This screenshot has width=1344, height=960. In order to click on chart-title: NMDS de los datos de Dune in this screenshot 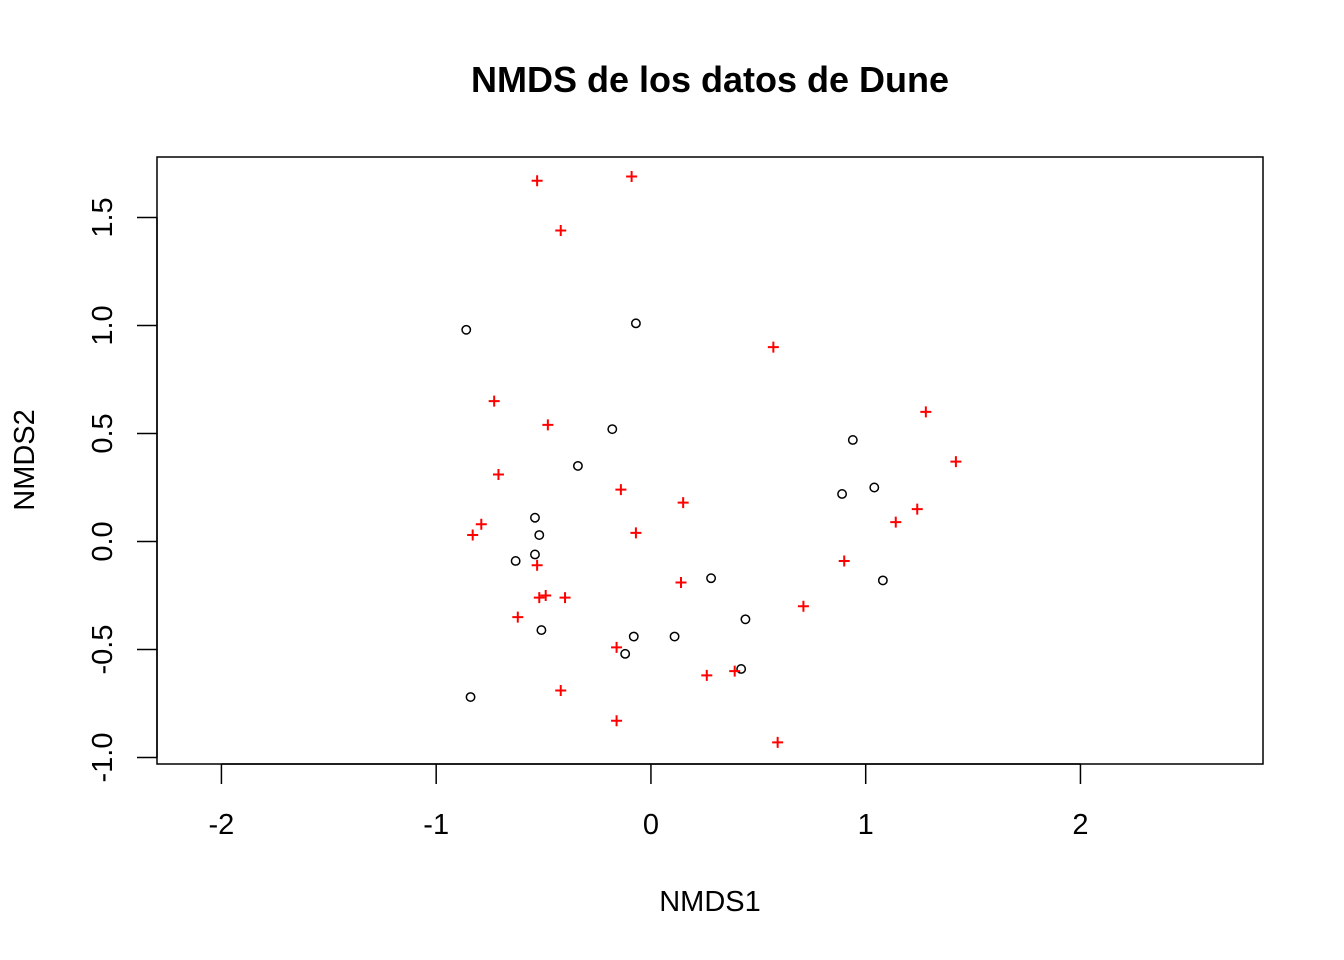, I will do `click(710, 79)`.